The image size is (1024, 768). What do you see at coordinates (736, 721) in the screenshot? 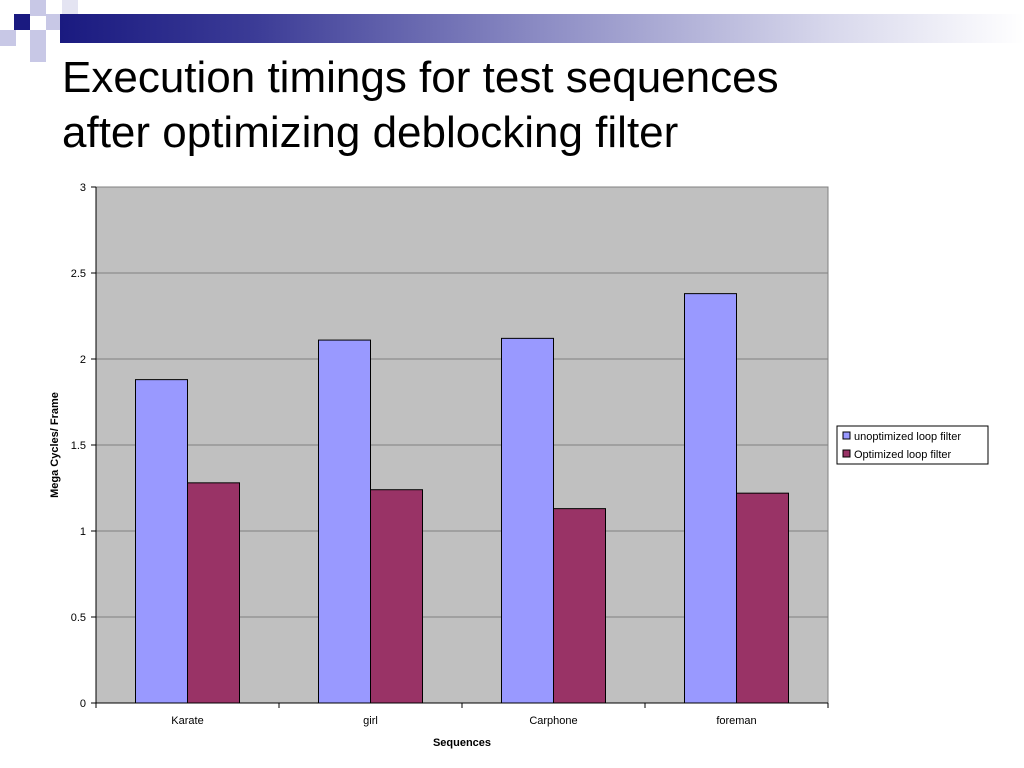
I see `x-tick-label: foreman` at bounding box center [736, 721].